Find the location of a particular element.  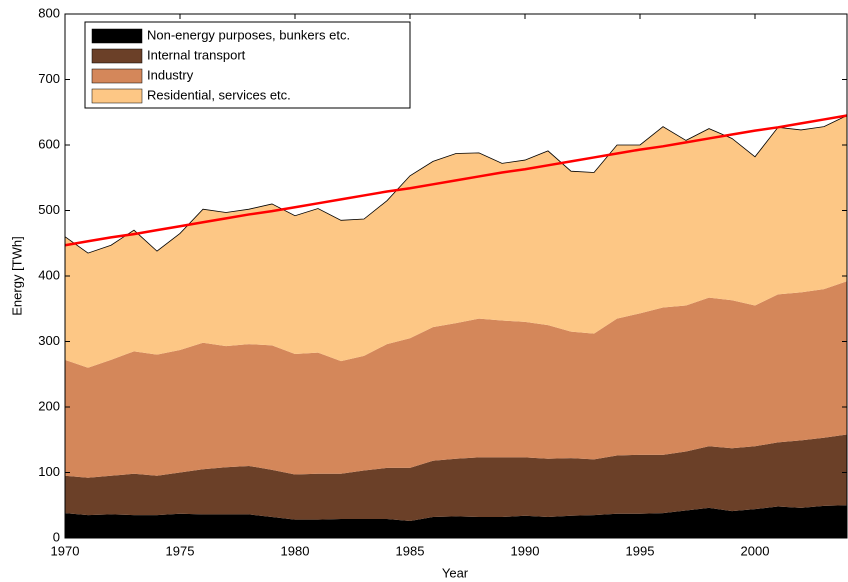

legend-label: Internal transport is located at coordinates (196, 54).